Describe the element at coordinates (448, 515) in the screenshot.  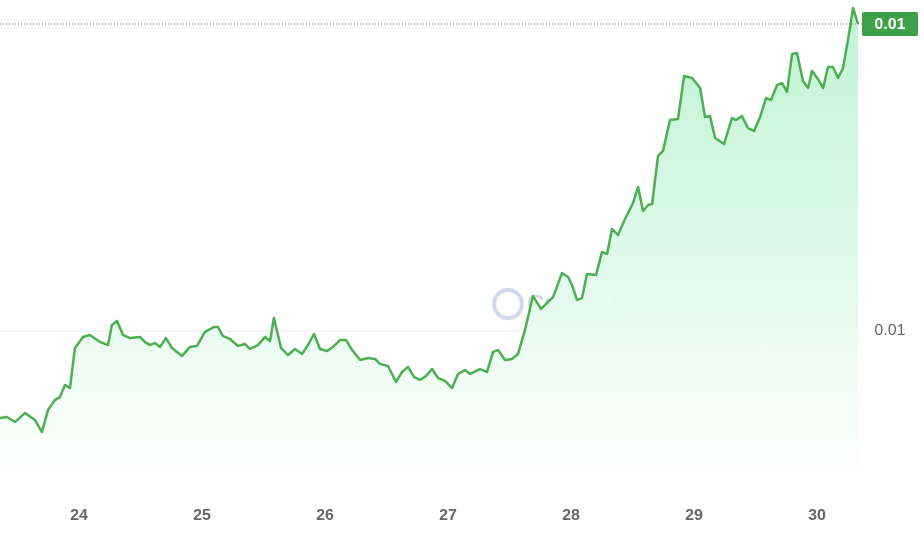
I see `x-tick-label: 27` at that location.